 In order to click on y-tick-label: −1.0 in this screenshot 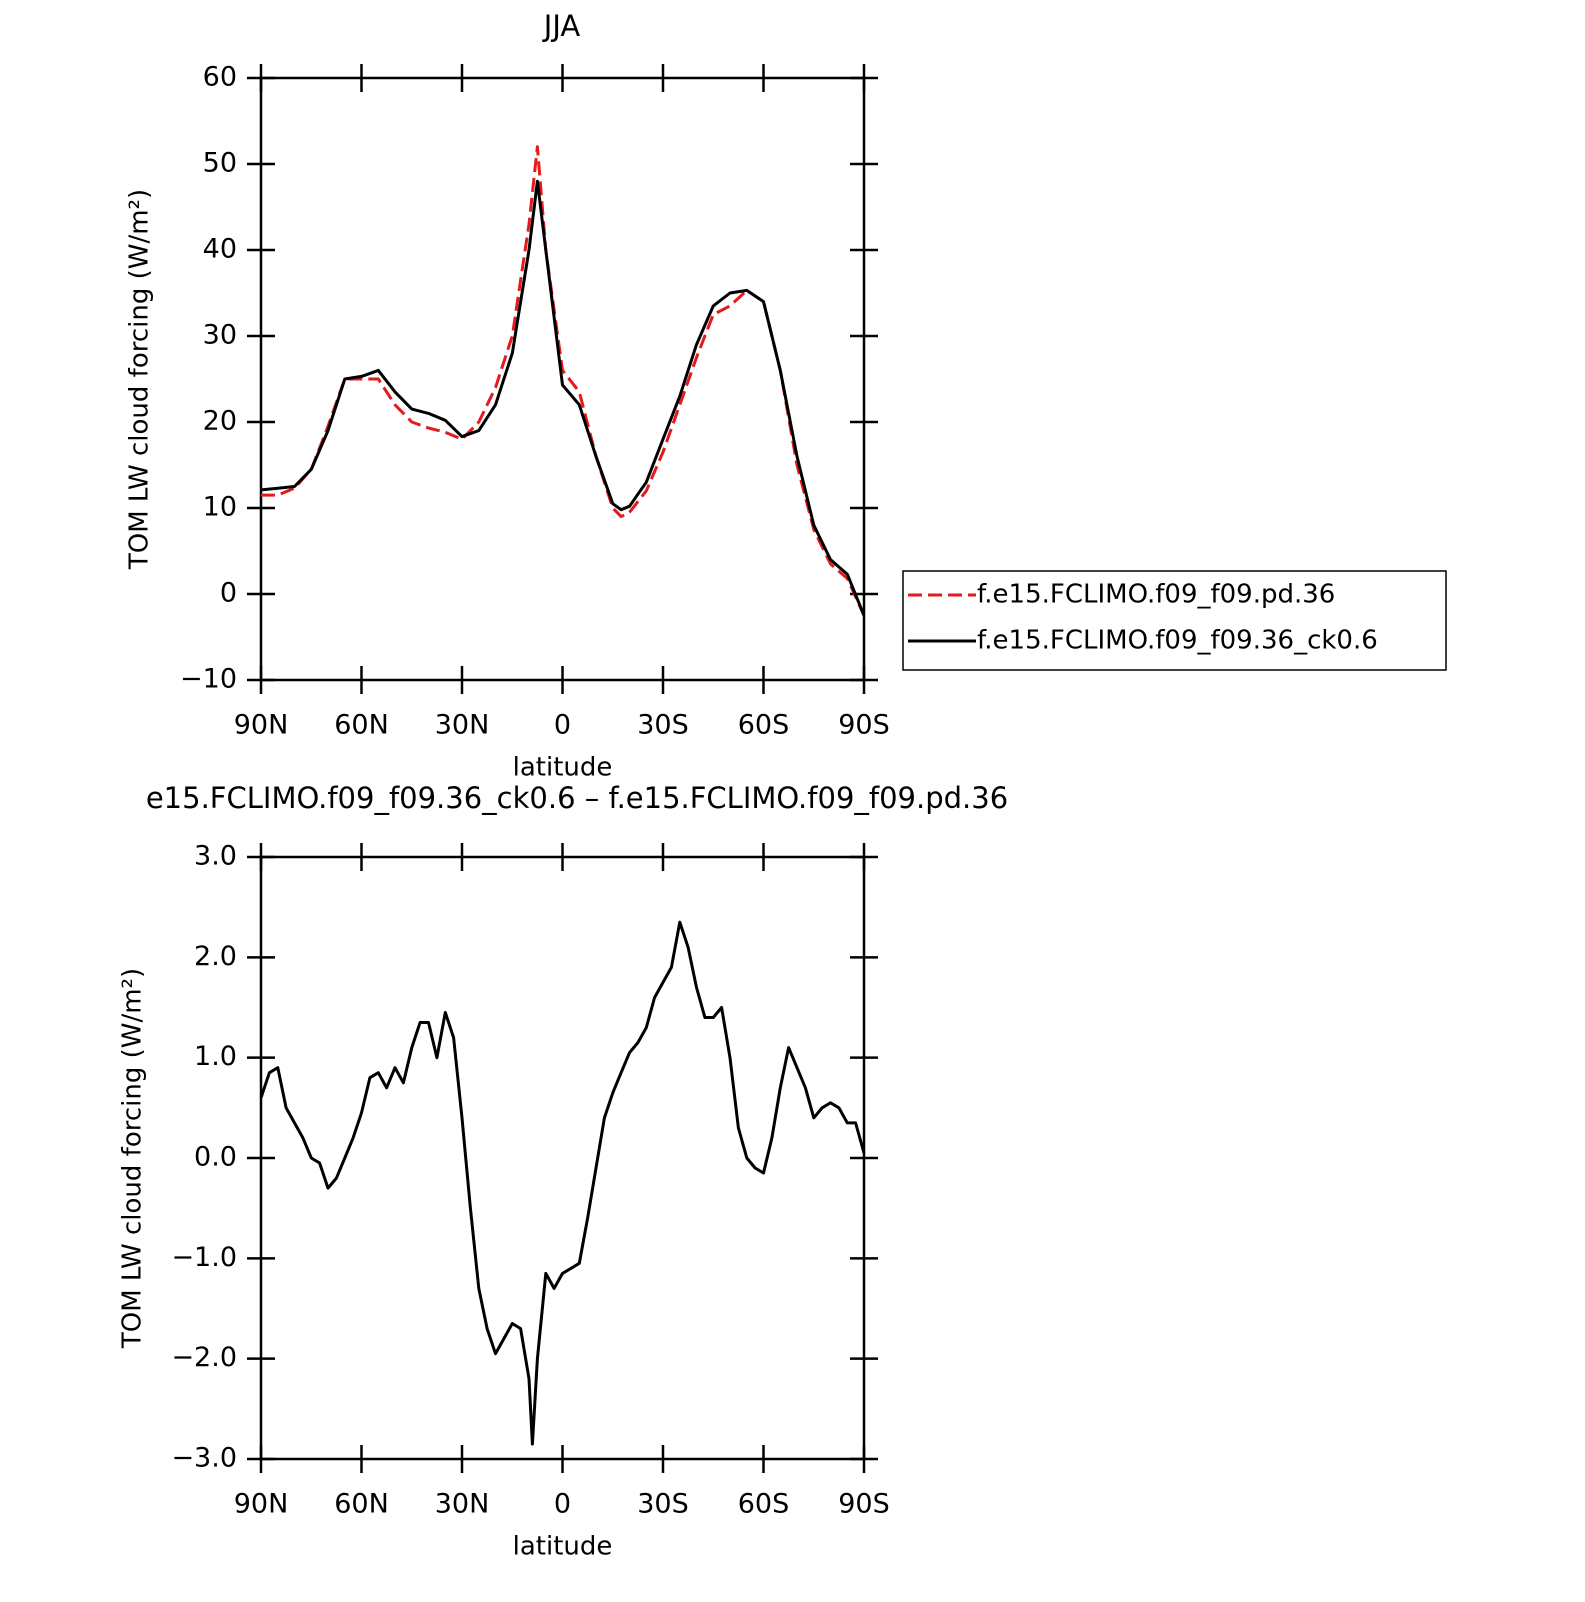, I will do `click(204, 1257)`.